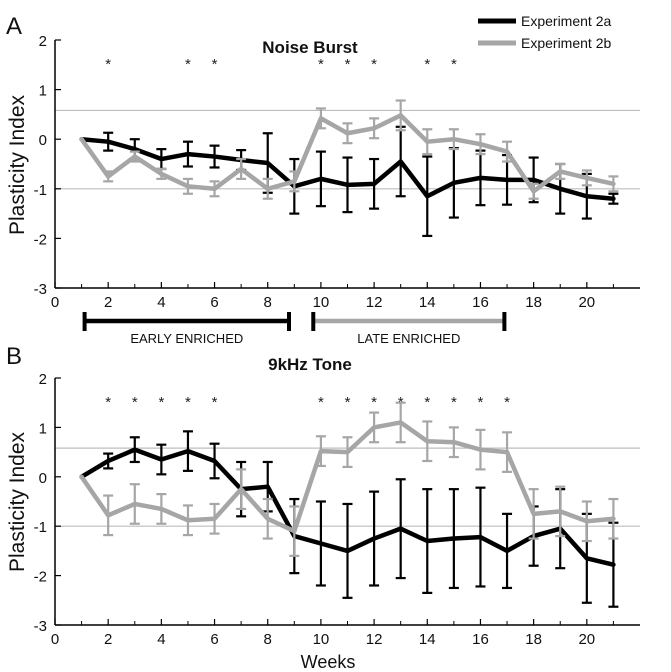 This screenshot has height=672, width=671. Describe the element at coordinates (186, 338) in the screenshot. I see `early-enriched-label: EARLY ENRICHED` at that location.